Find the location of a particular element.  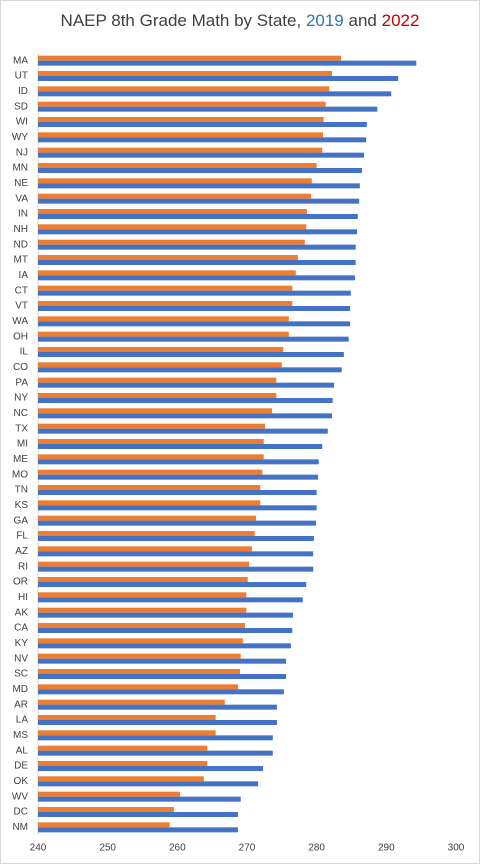

y-tick-label: GA is located at coordinates (21, 520).